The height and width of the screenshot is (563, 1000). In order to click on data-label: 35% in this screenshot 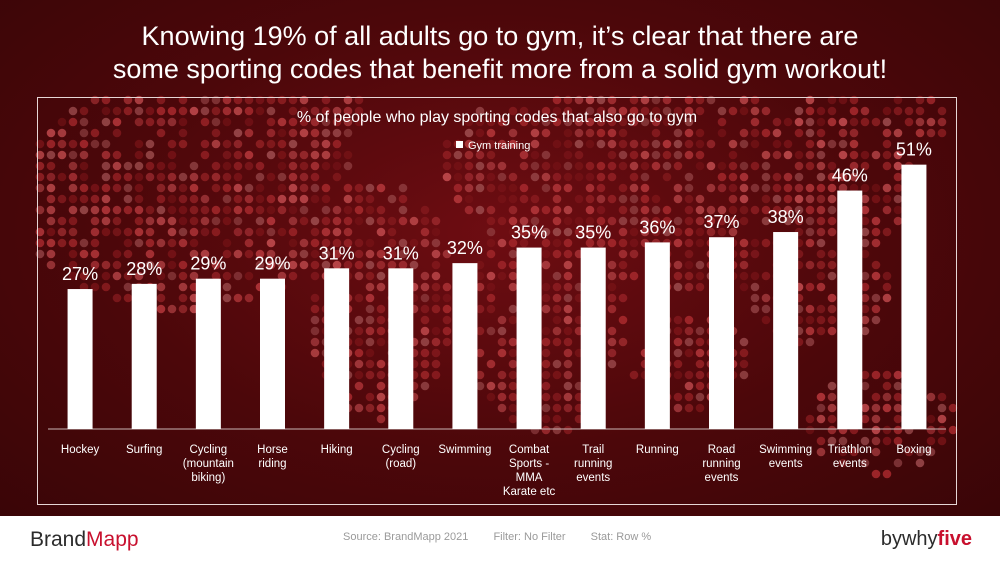, I will do `click(529, 233)`.